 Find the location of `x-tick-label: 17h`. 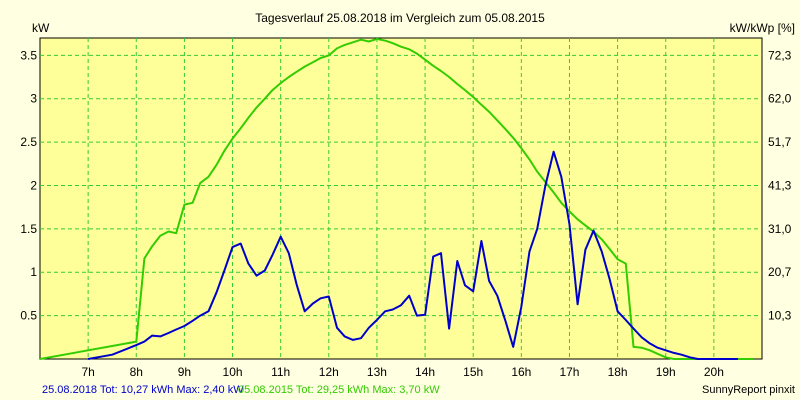

x-tick-label: 17h is located at coordinates (569, 372).